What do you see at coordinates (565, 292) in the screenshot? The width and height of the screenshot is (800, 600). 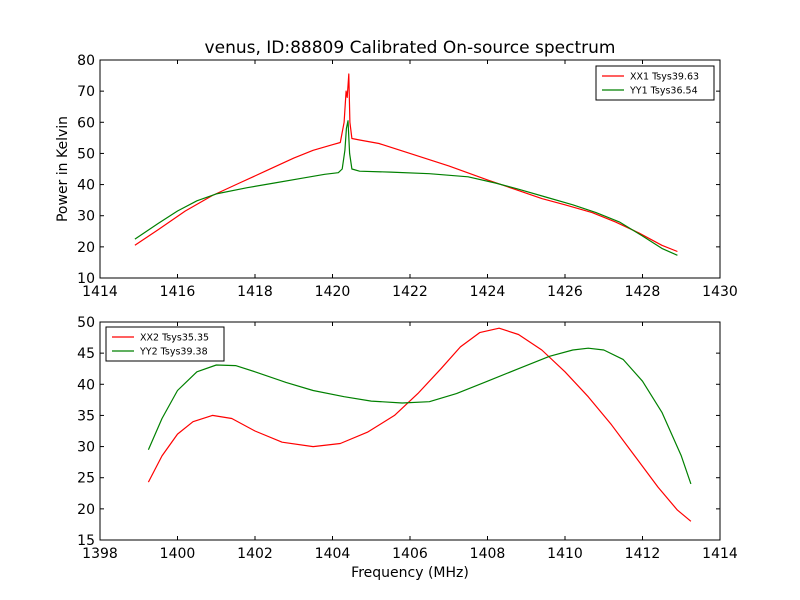 I see `top-x-tick-label: 1426` at bounding box center [565, 292].